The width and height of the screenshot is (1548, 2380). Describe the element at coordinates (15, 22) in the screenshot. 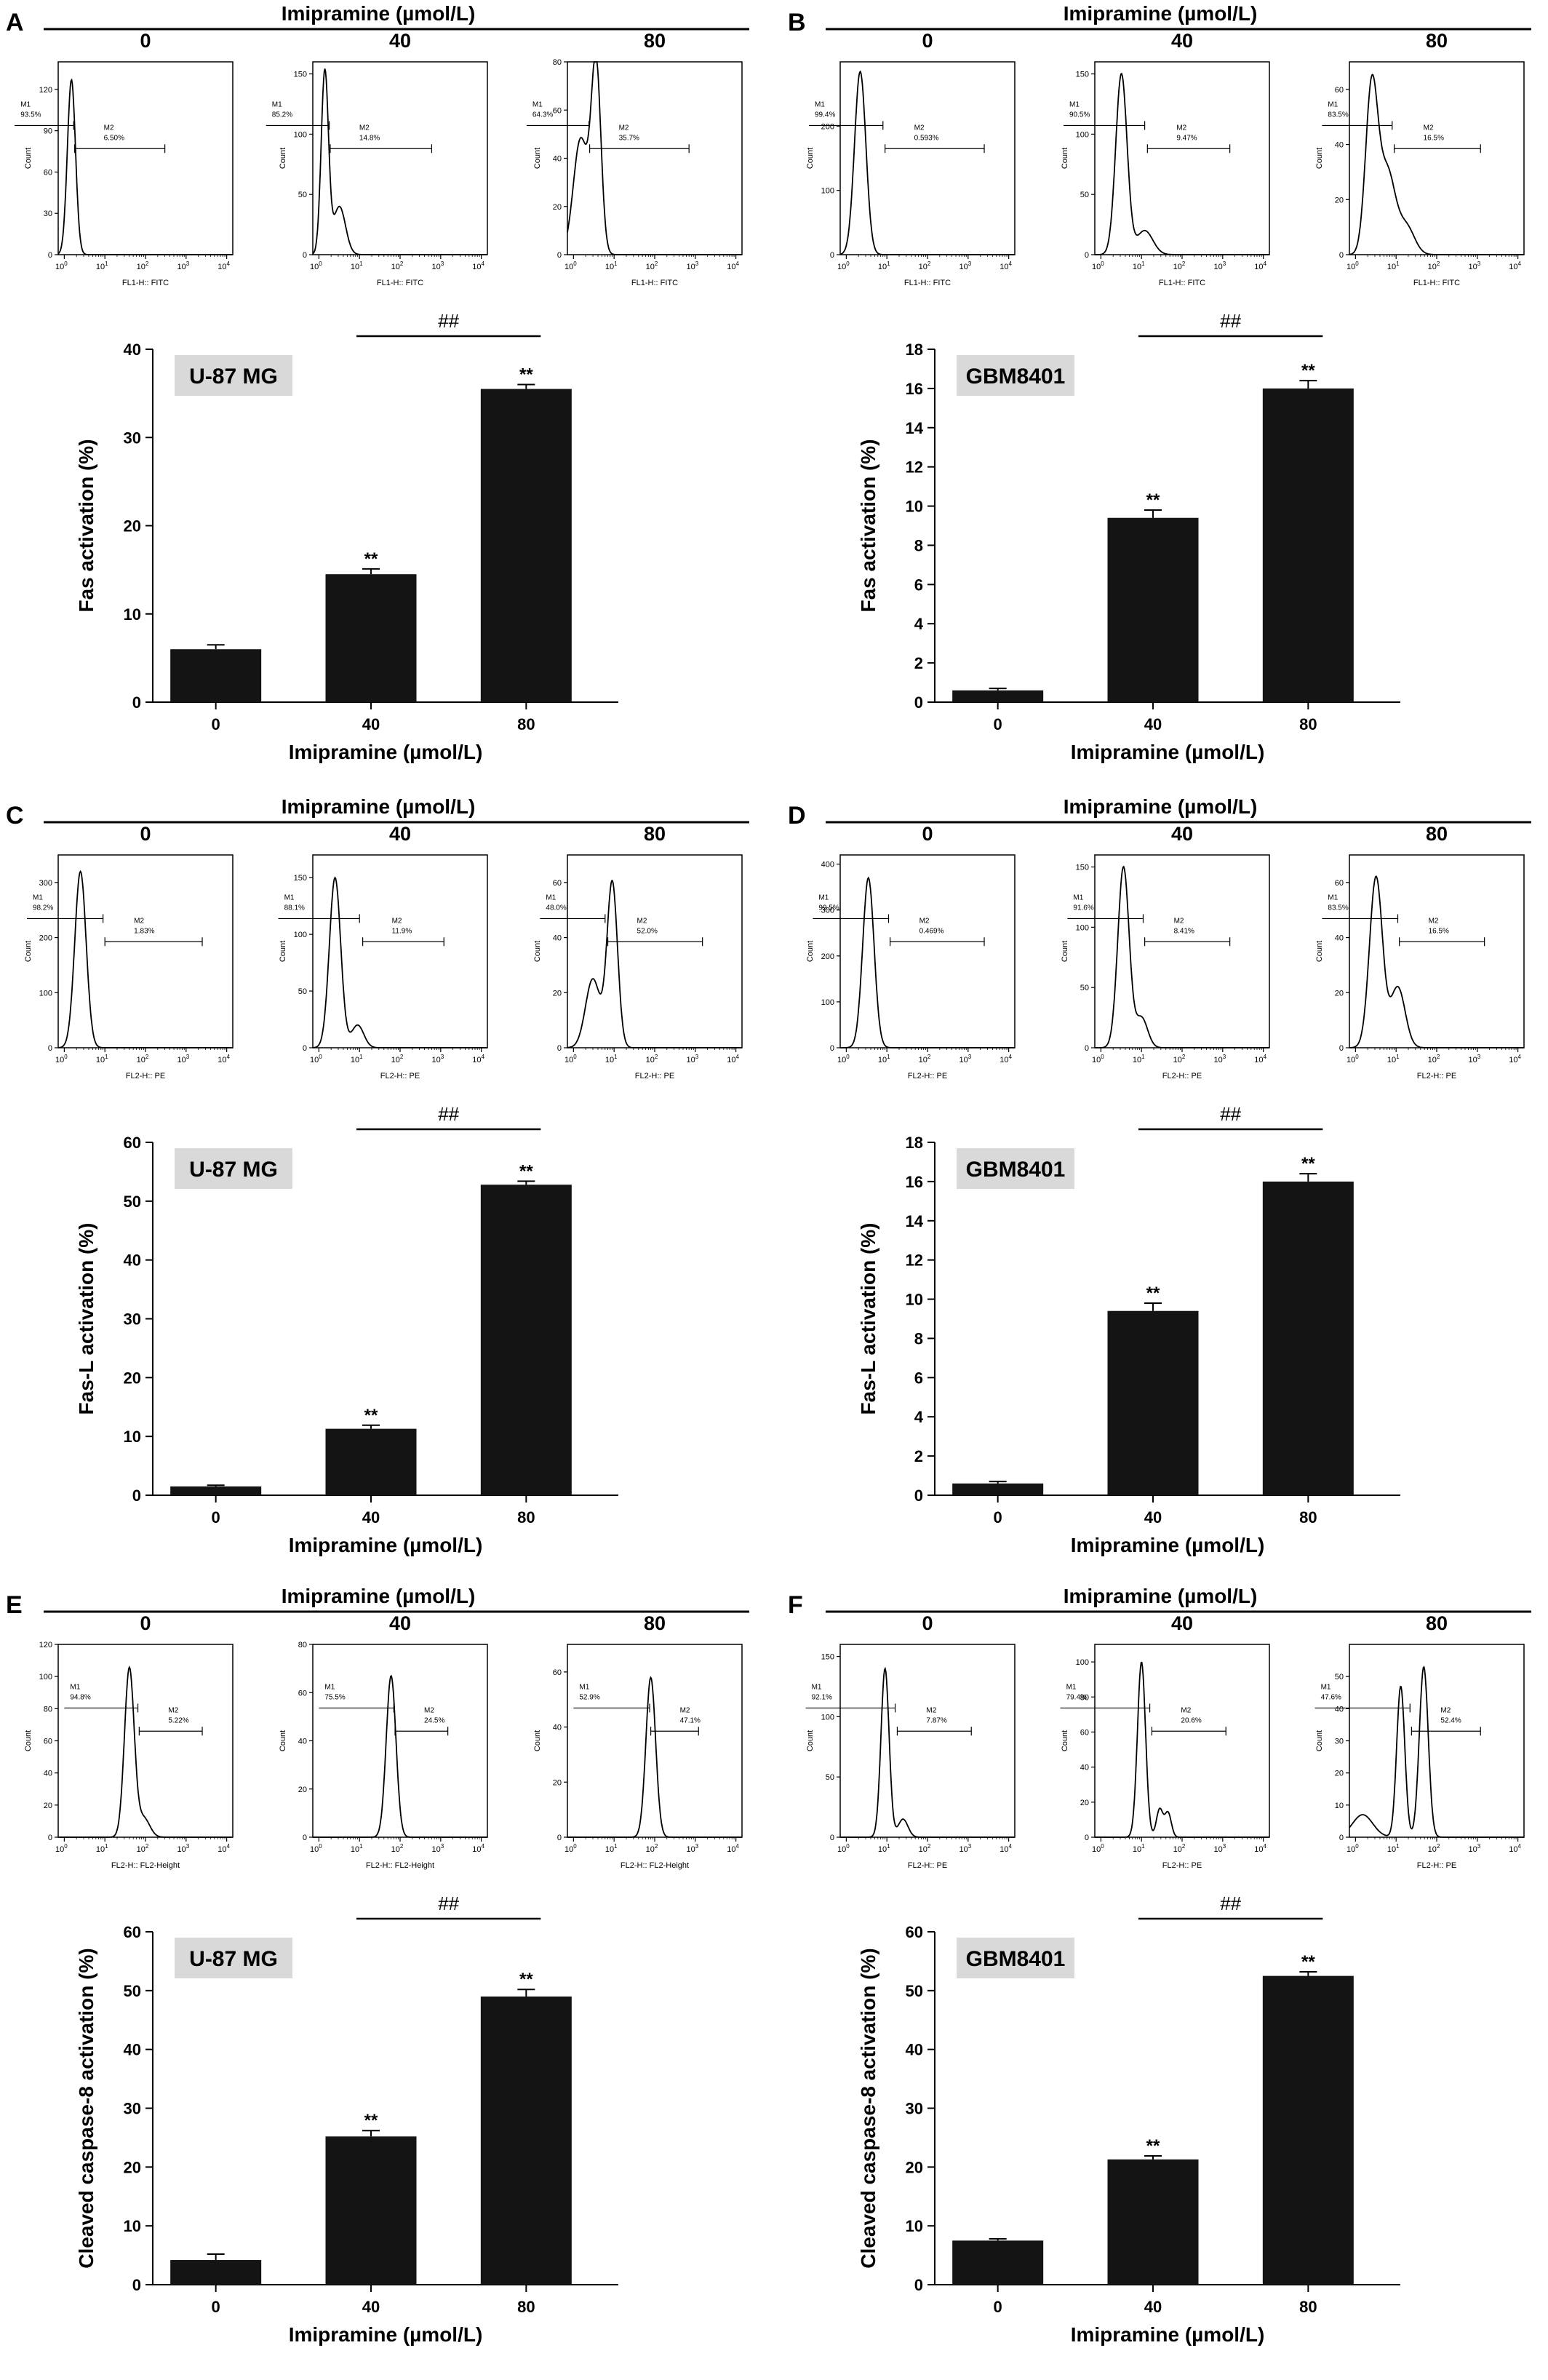

I see `panel-letter: A` at that location.